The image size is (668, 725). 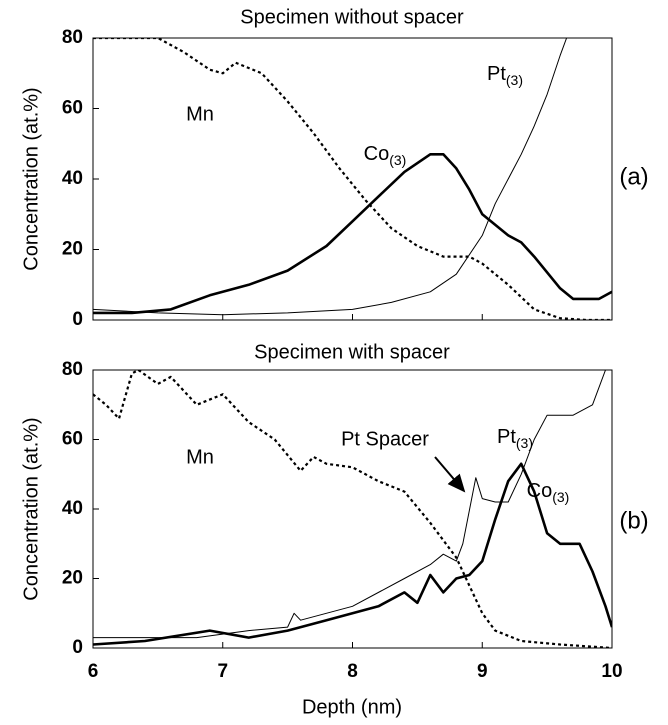 I want to click on annotation: Pt Spacer, so click(x=385, y=439).